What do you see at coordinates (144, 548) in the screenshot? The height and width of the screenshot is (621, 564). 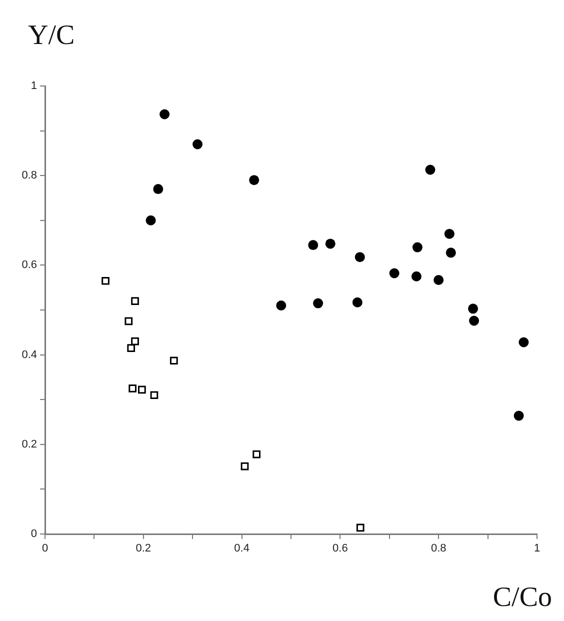 I see `x-tick-label: 0.2` at bounding box center [144, 548].